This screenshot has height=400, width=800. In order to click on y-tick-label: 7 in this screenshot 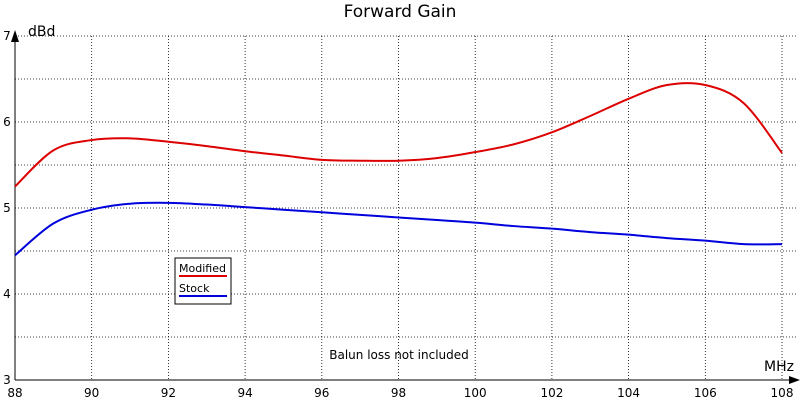, I will do `click(7, 36)`.